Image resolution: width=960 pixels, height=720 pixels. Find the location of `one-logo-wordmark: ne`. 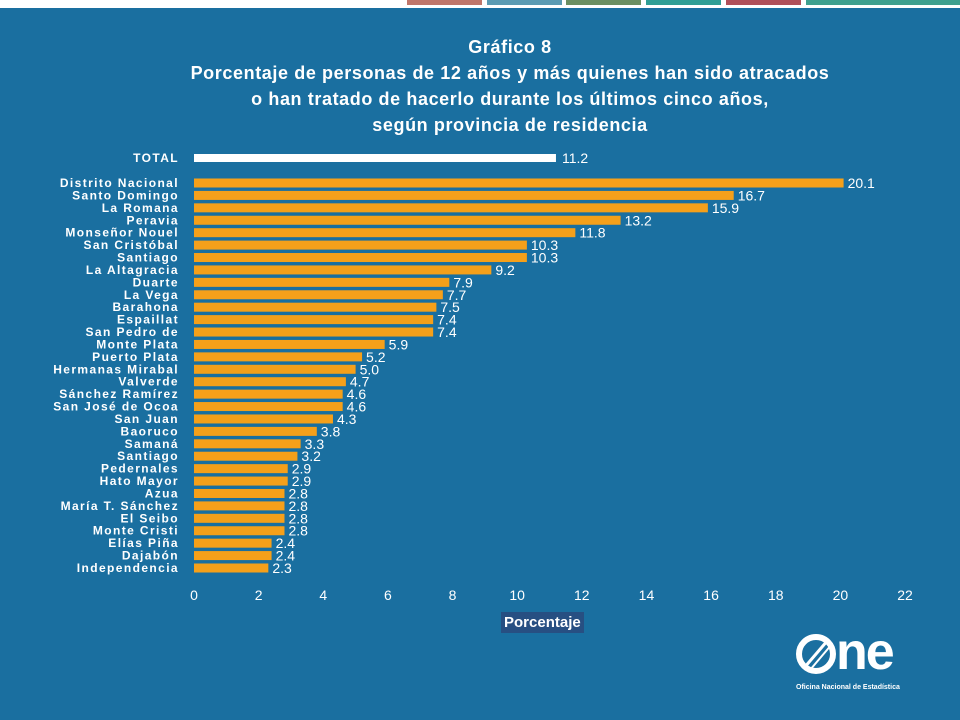

one-logo-wordmark: ne is located at coordinates (865, 652).